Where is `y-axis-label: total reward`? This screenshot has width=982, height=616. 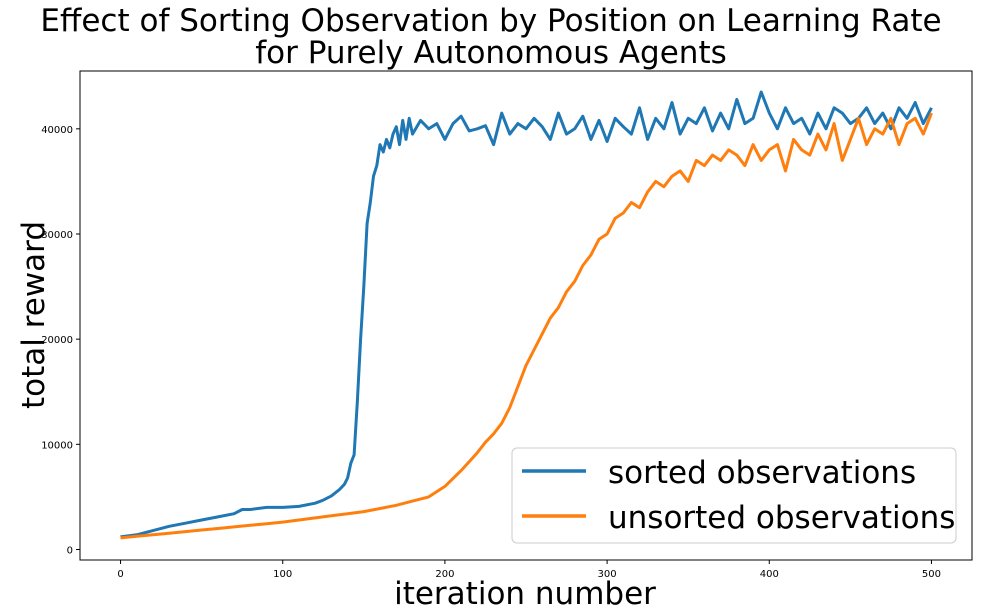 y-axis-label: total reward is located at coordinates (34, 315).